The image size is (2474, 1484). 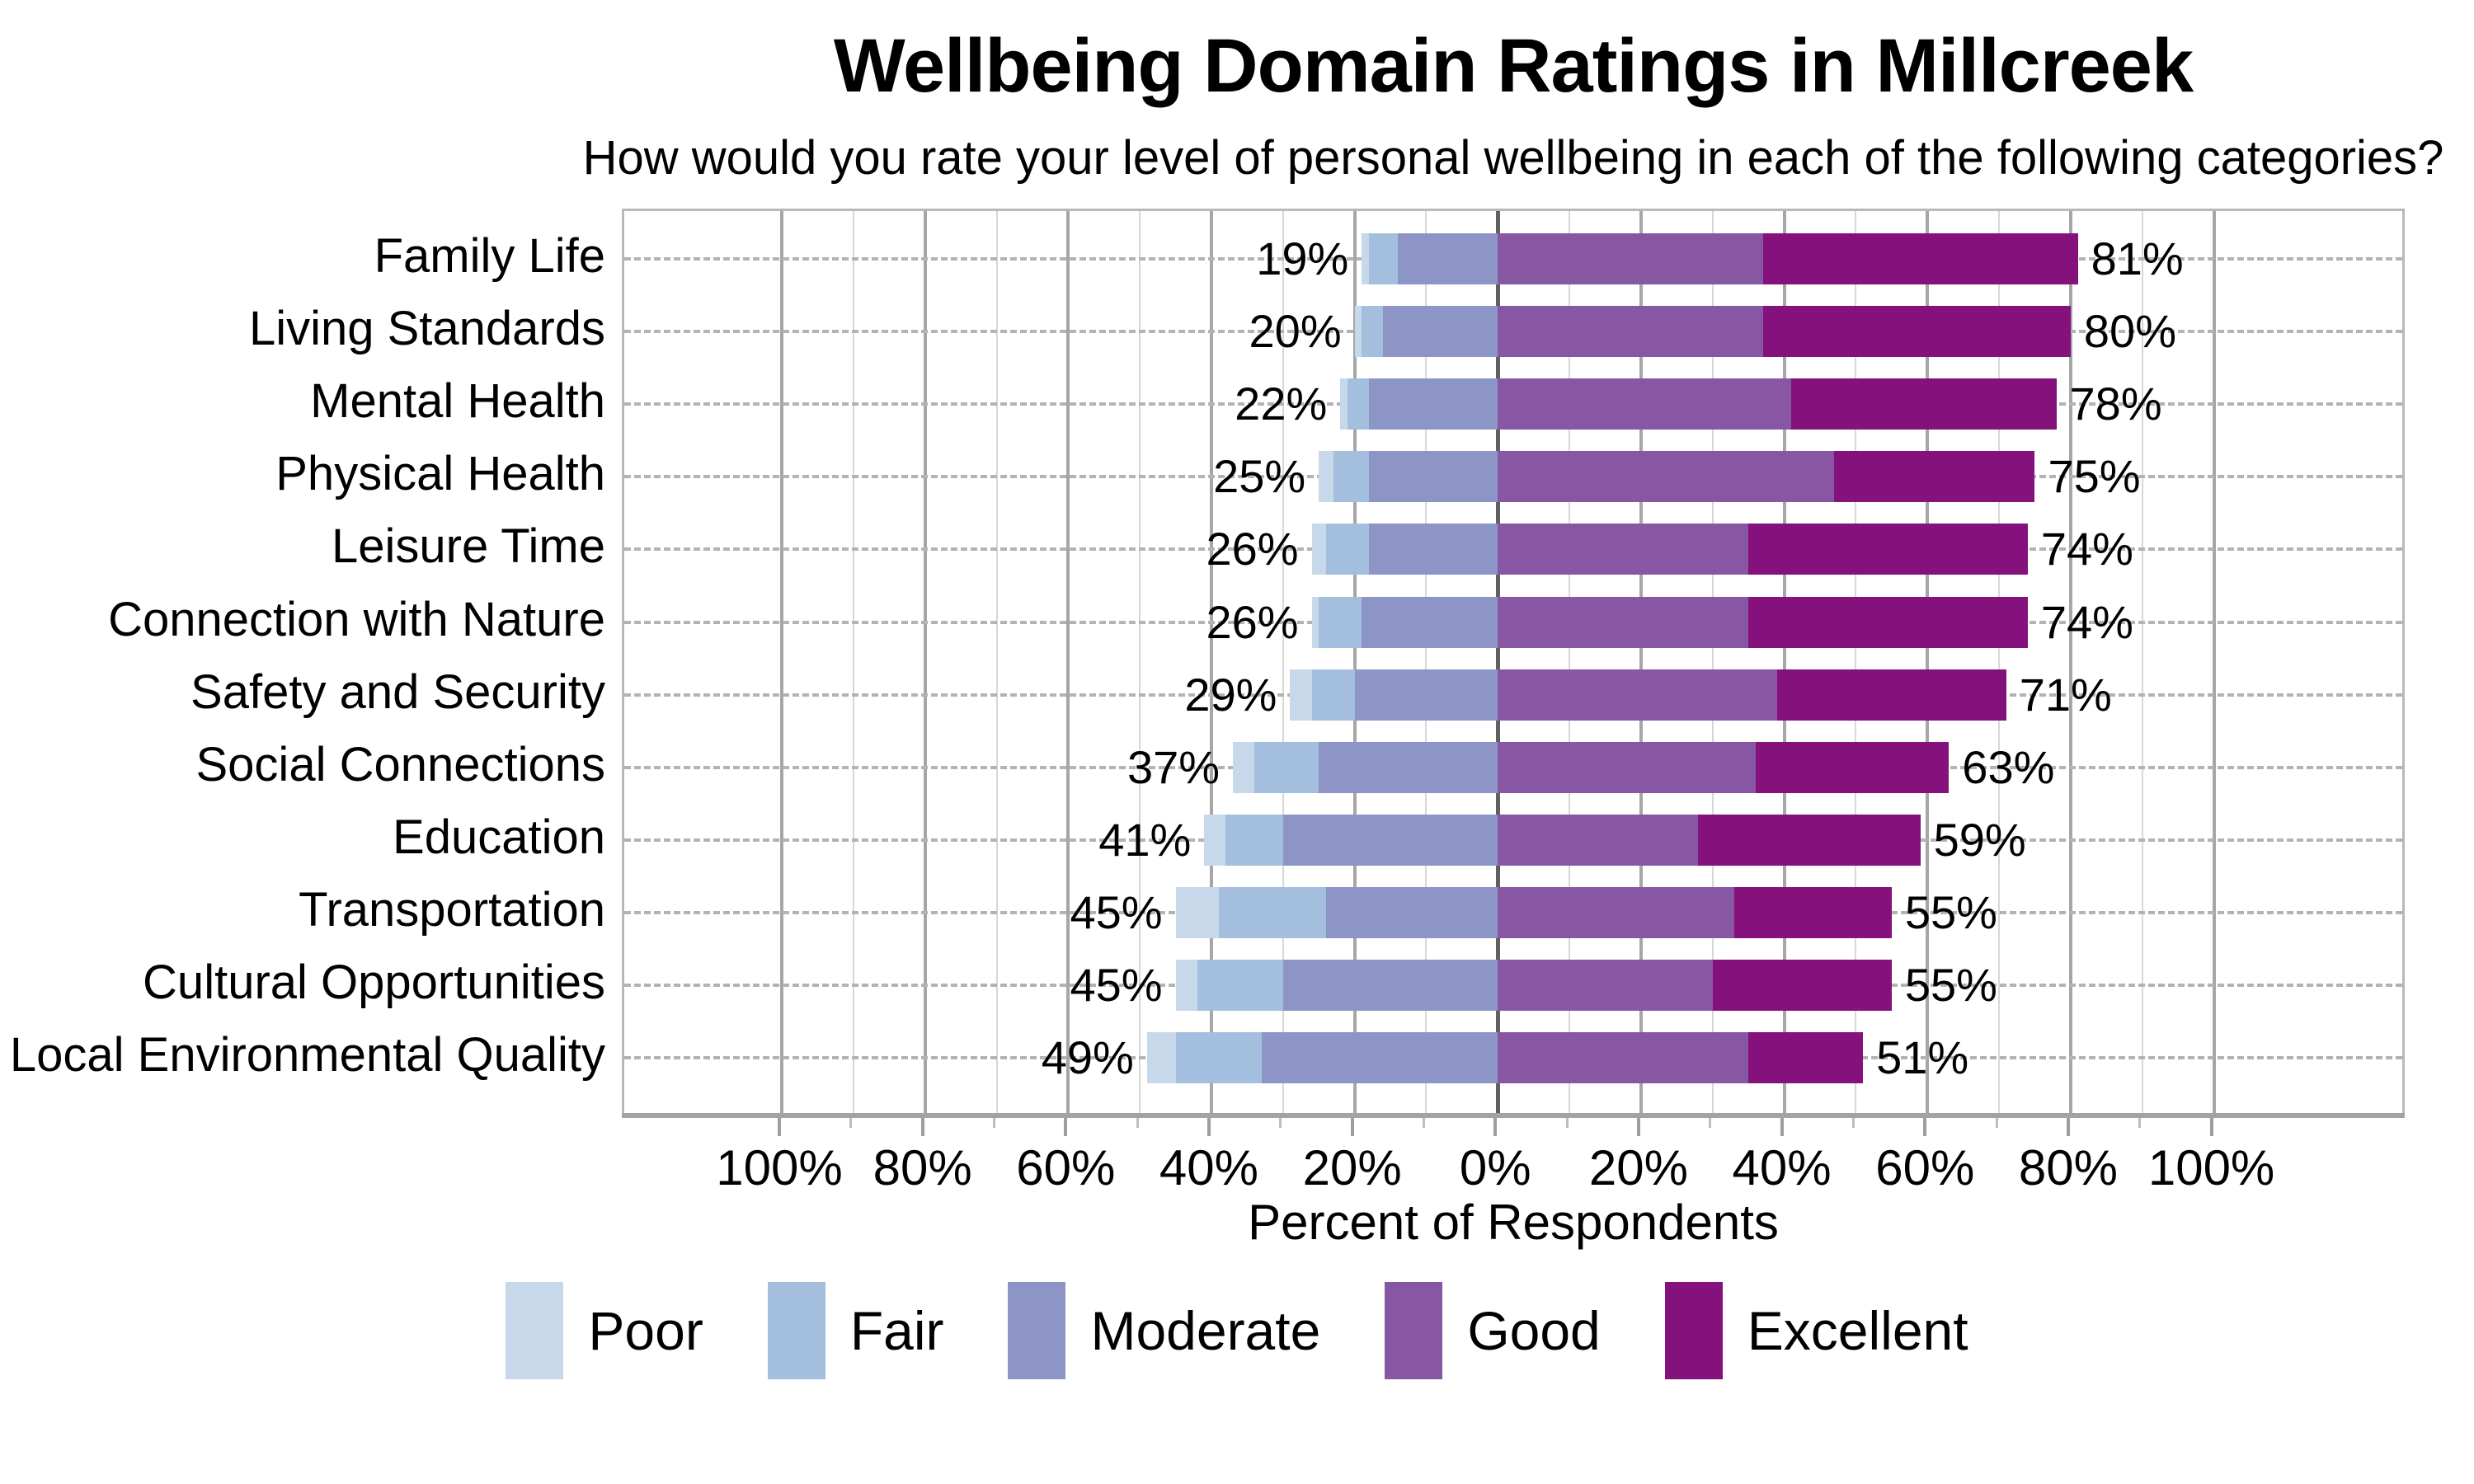 What do you see at coordinates (1205, 1330) in the screenshot?
I see `legend-label: Moderate` at bounding box center [1205, 1330].